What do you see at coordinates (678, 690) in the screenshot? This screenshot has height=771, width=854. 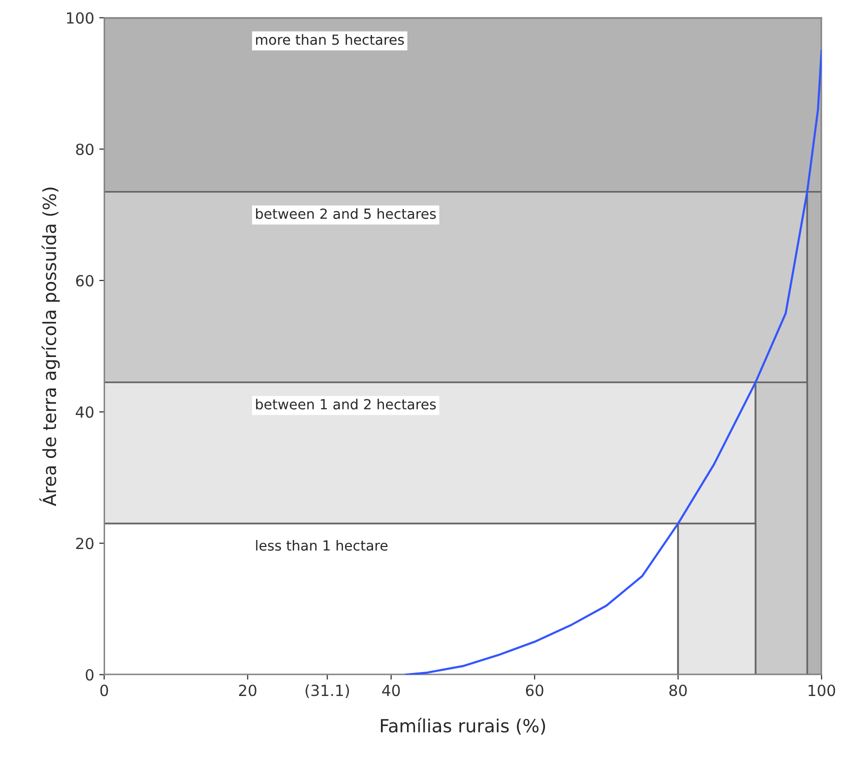 I see `x-tick-label: 80` at bounding box center [678, 690].